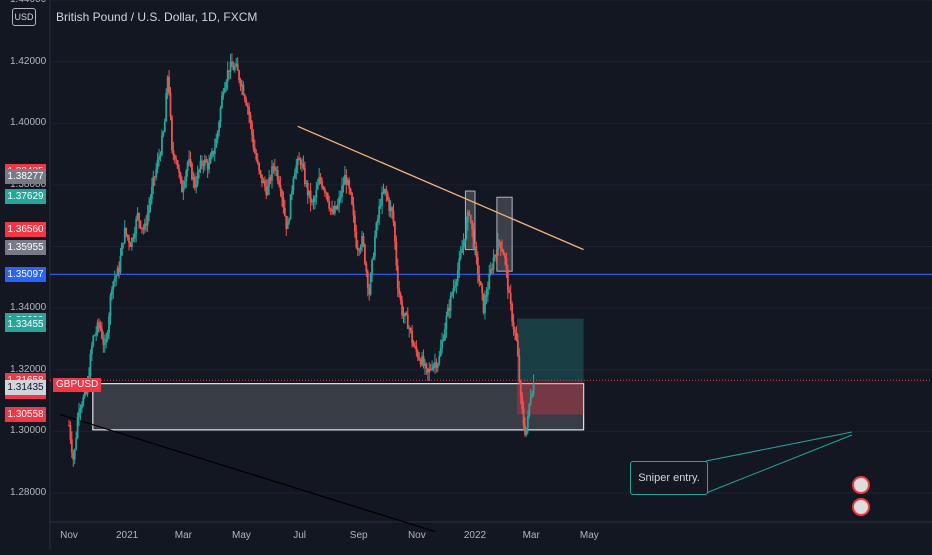  What do you see at coordinates (28, 308) in the screenshot?
I see `y-tick-label: 1.34000` at bounding box center [28, 308].